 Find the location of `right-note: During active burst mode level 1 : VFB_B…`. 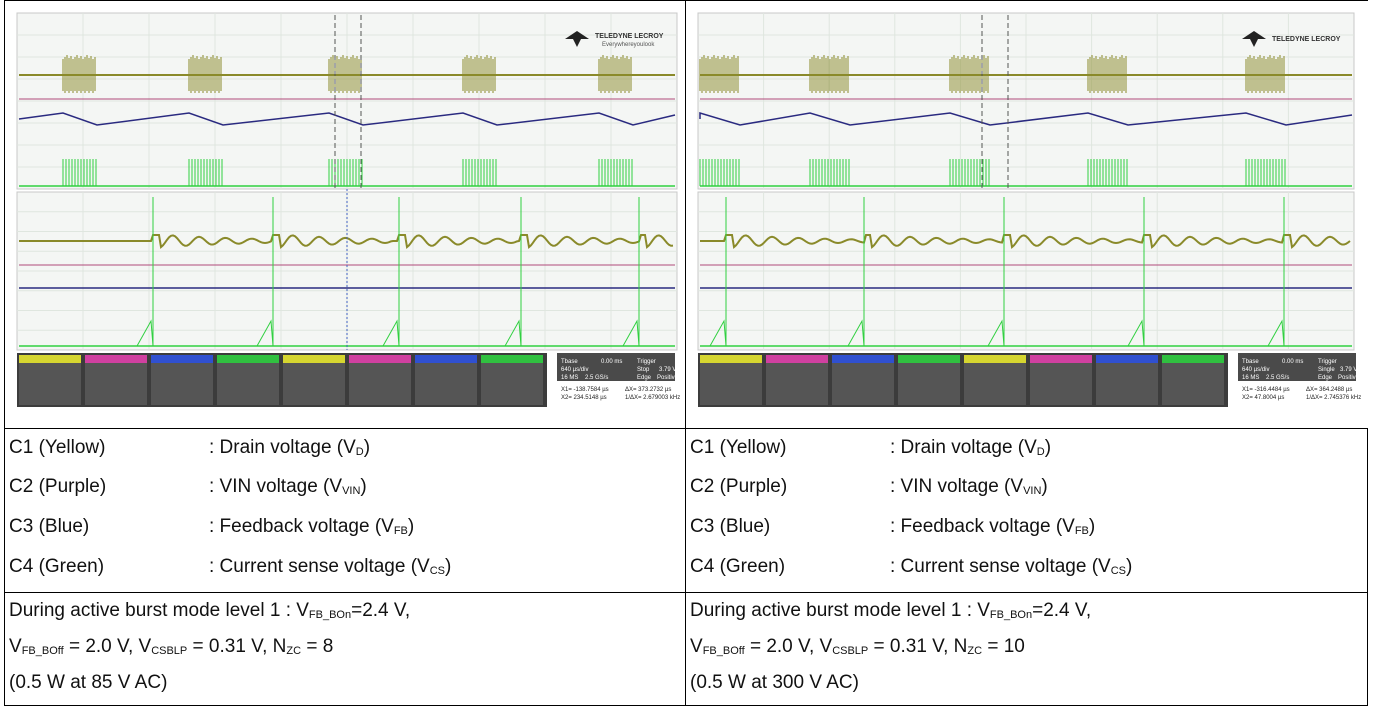

right-note: During active burst mode level 1 : VFB_B… is located at coordinates (1027, 650).